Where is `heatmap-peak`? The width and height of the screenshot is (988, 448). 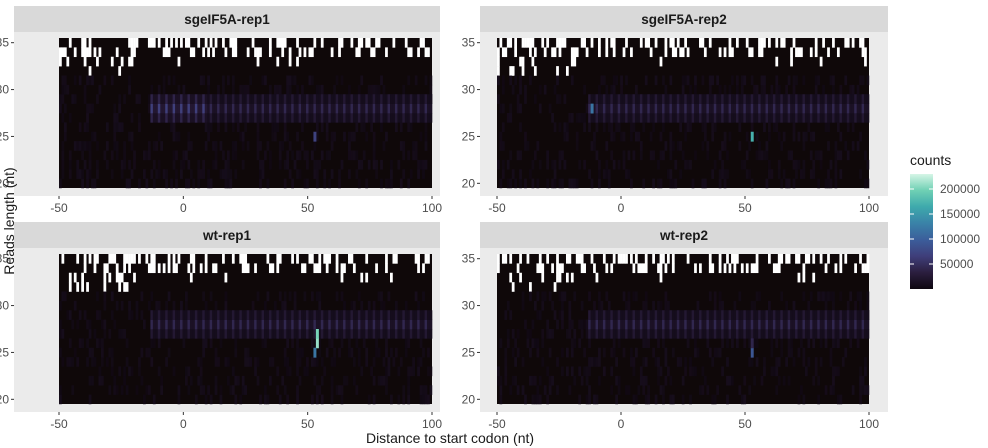
heatmap-peak is located at coordinates (315, 352).